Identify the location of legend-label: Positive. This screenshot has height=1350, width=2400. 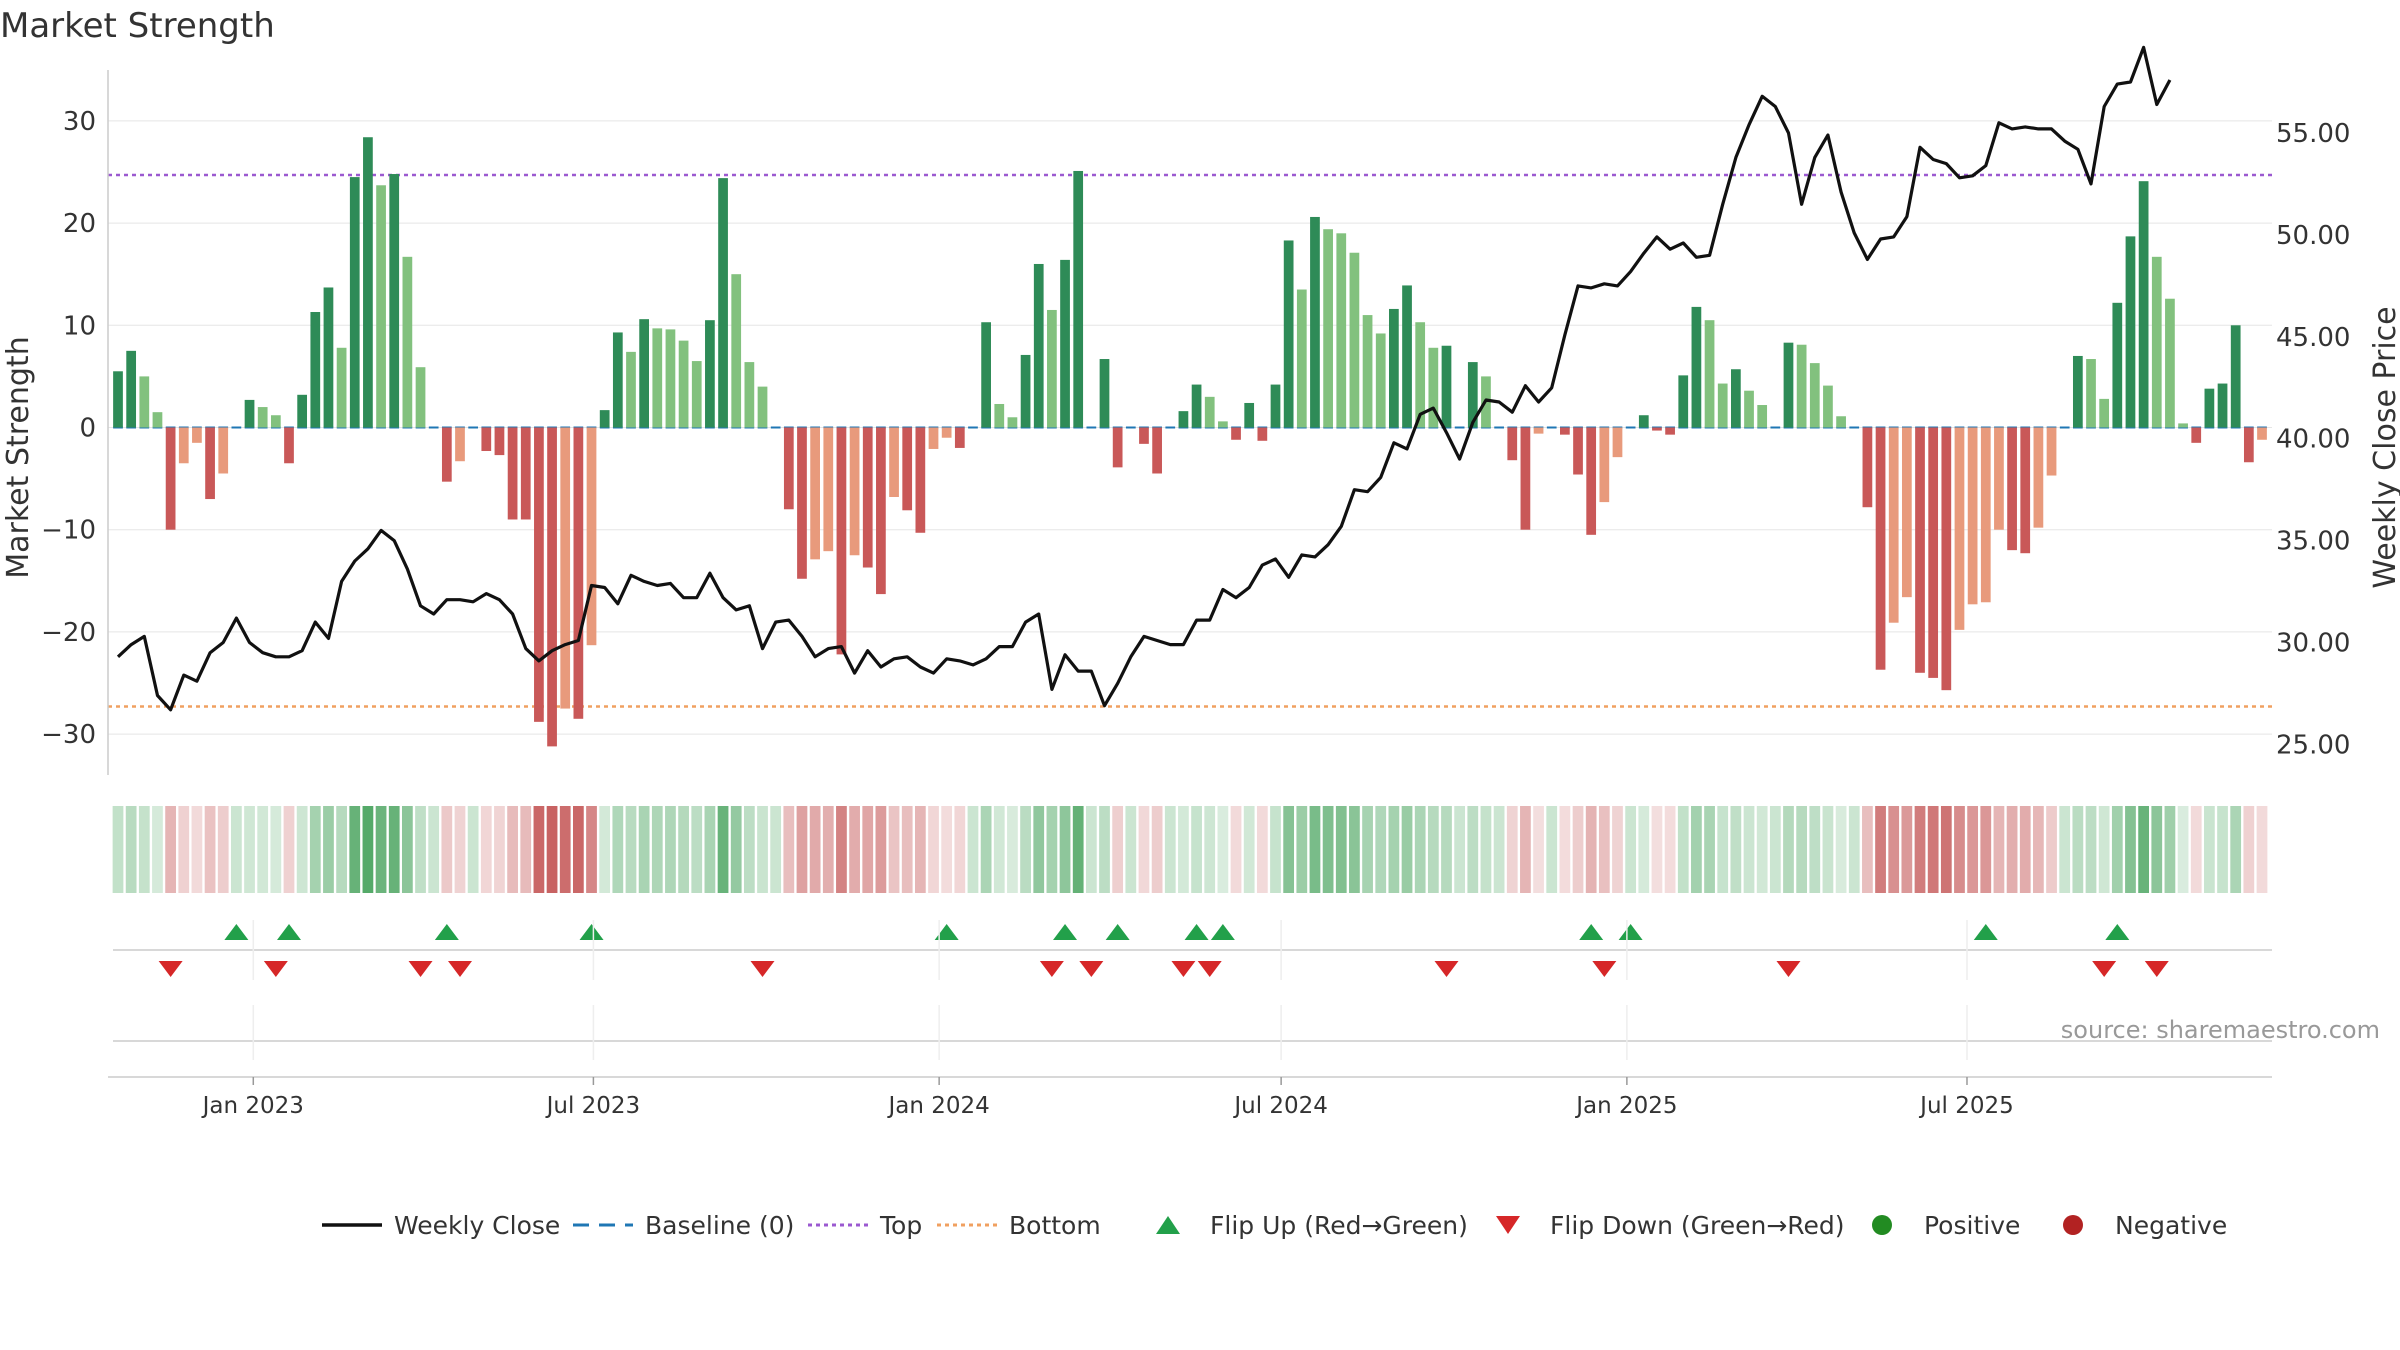
(1972, 1225).